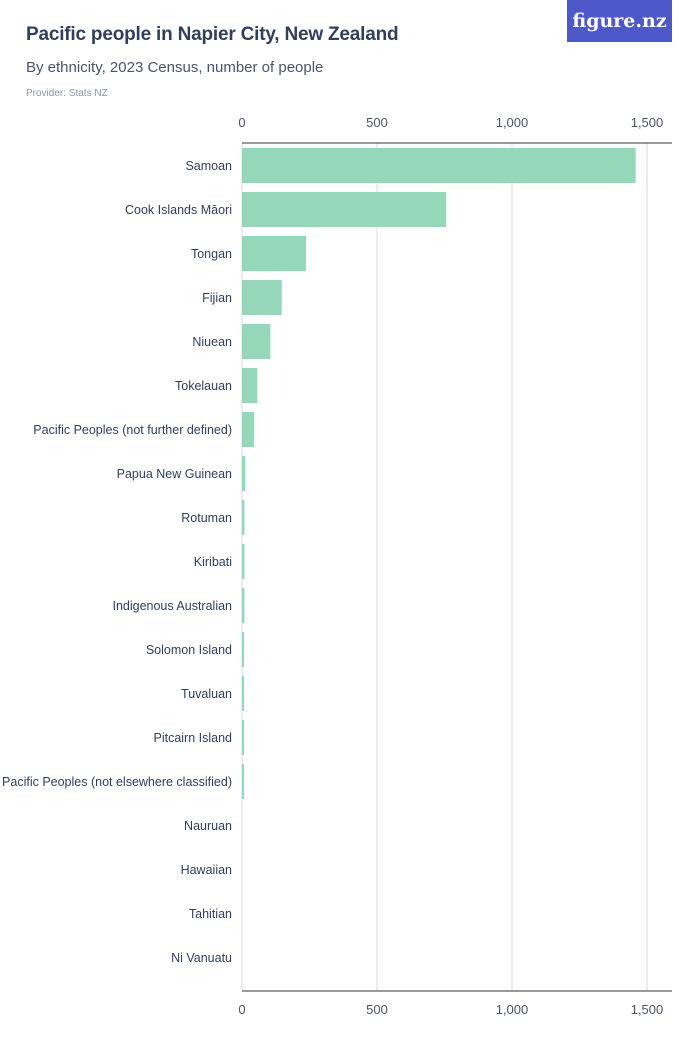  I want to click on x-tick-label-bottom: 0, so click(241, 1009).